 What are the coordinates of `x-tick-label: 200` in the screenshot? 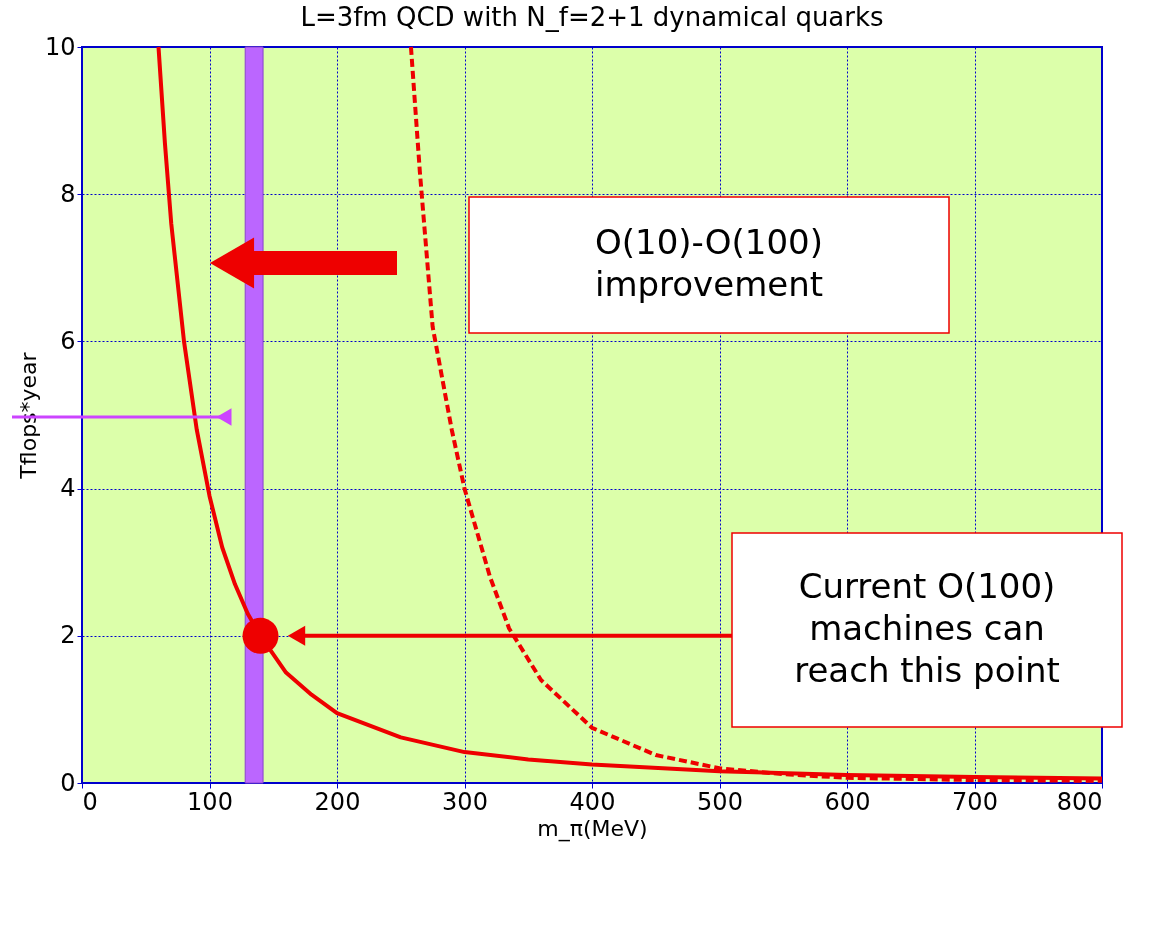 It's located at (337, 801).